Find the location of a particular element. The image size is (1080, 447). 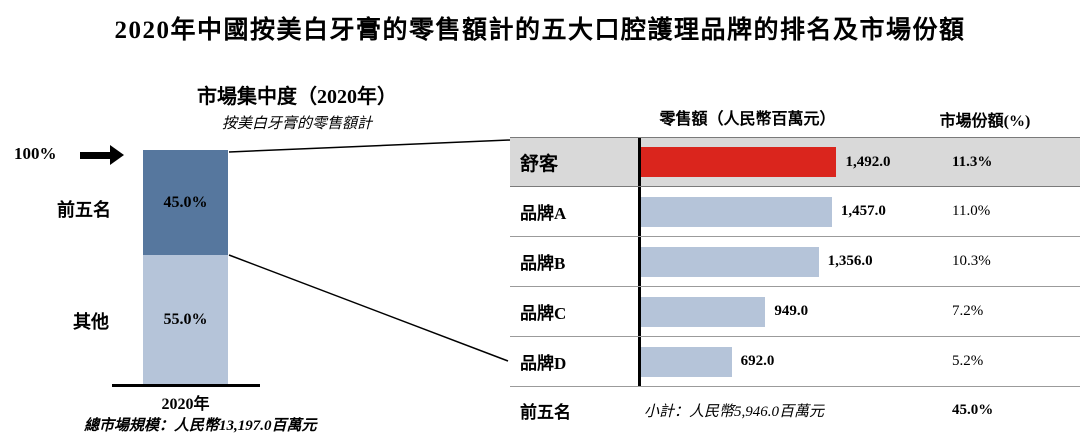

hundred-percent-label: 100% is located at coordinates (35, 153).